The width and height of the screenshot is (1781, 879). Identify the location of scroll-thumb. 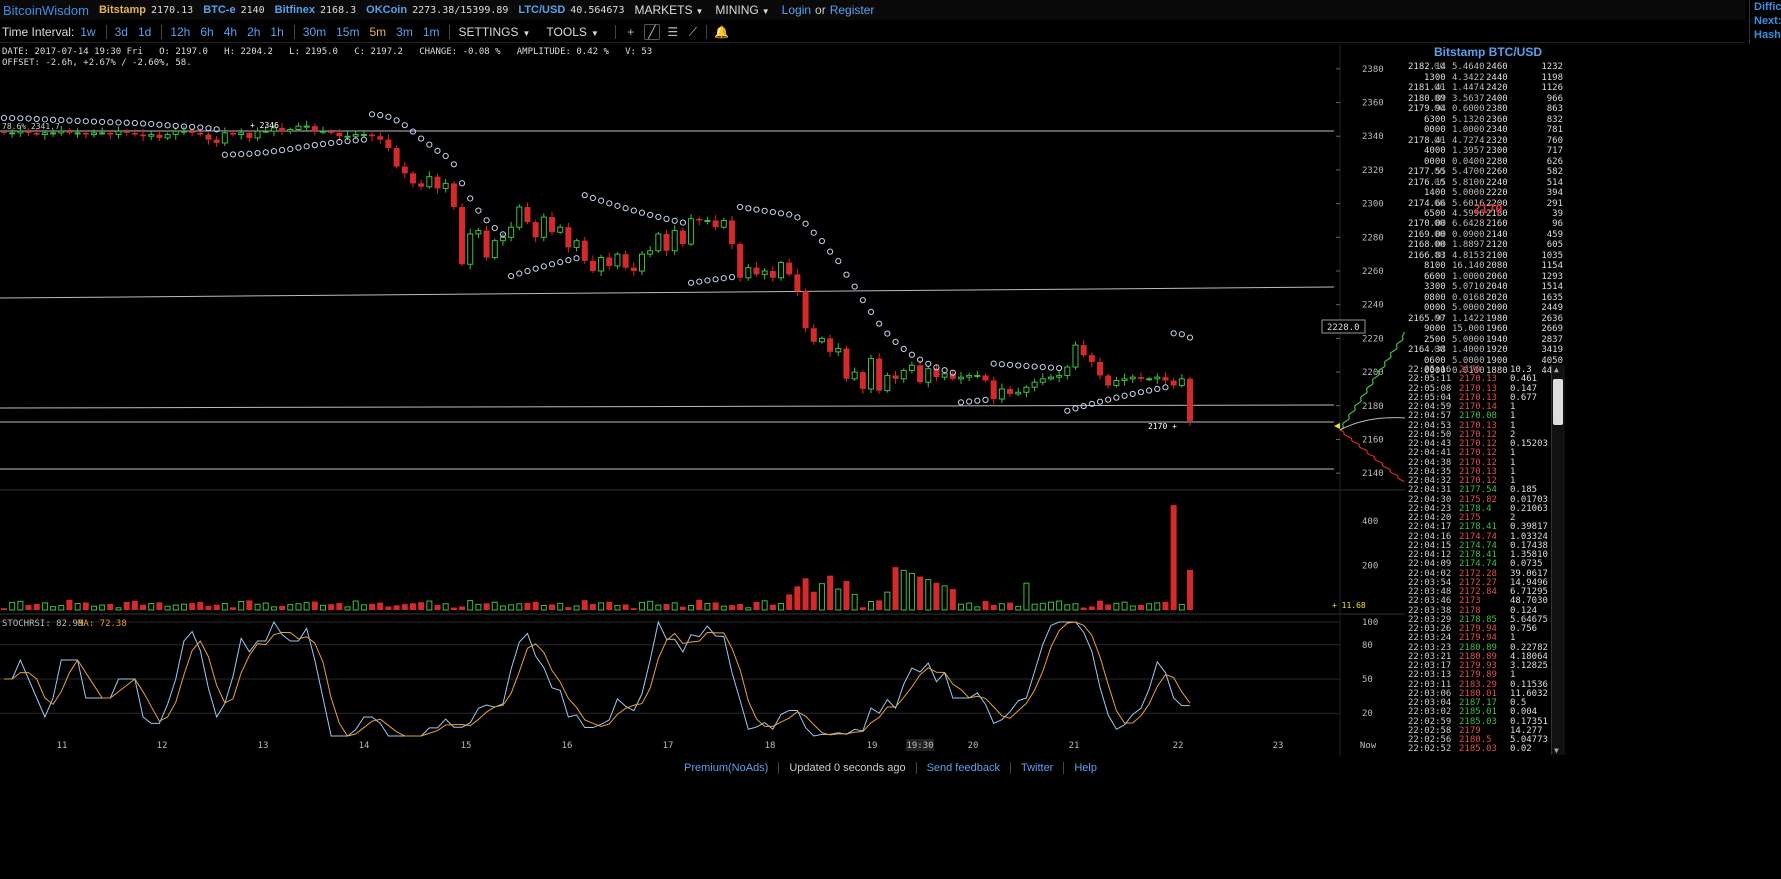
(1558, 402).